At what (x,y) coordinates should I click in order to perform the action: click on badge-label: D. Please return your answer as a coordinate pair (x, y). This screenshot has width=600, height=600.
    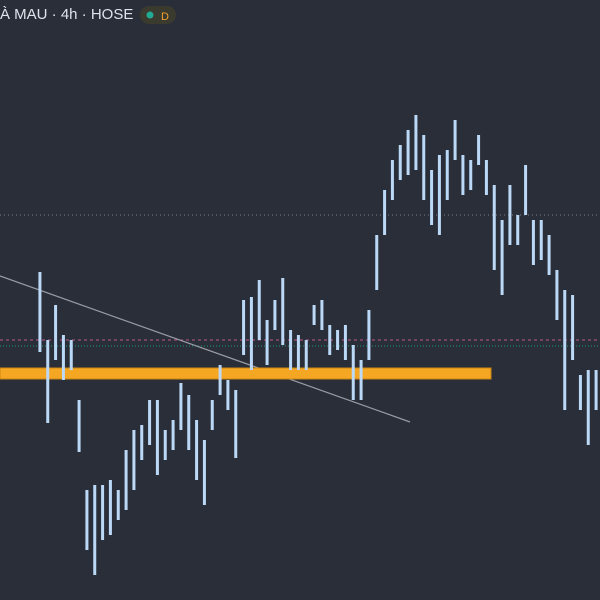
    Looking at the image, I should click on (165, 17).